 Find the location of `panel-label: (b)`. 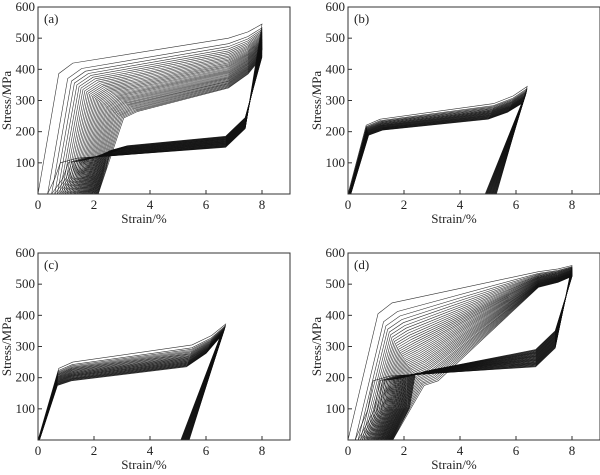

panel-label: (b) is located at coordinates (361, 18).